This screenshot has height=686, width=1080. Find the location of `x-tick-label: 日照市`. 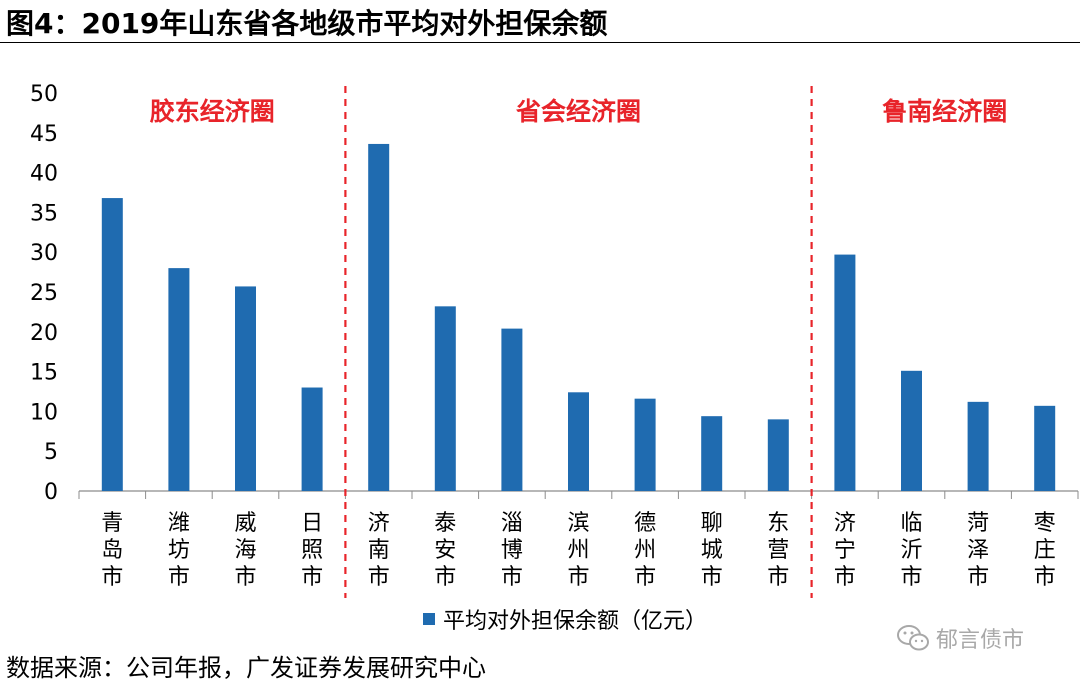

x-tick-label: 日照市 is located at coordinates (312, 550).